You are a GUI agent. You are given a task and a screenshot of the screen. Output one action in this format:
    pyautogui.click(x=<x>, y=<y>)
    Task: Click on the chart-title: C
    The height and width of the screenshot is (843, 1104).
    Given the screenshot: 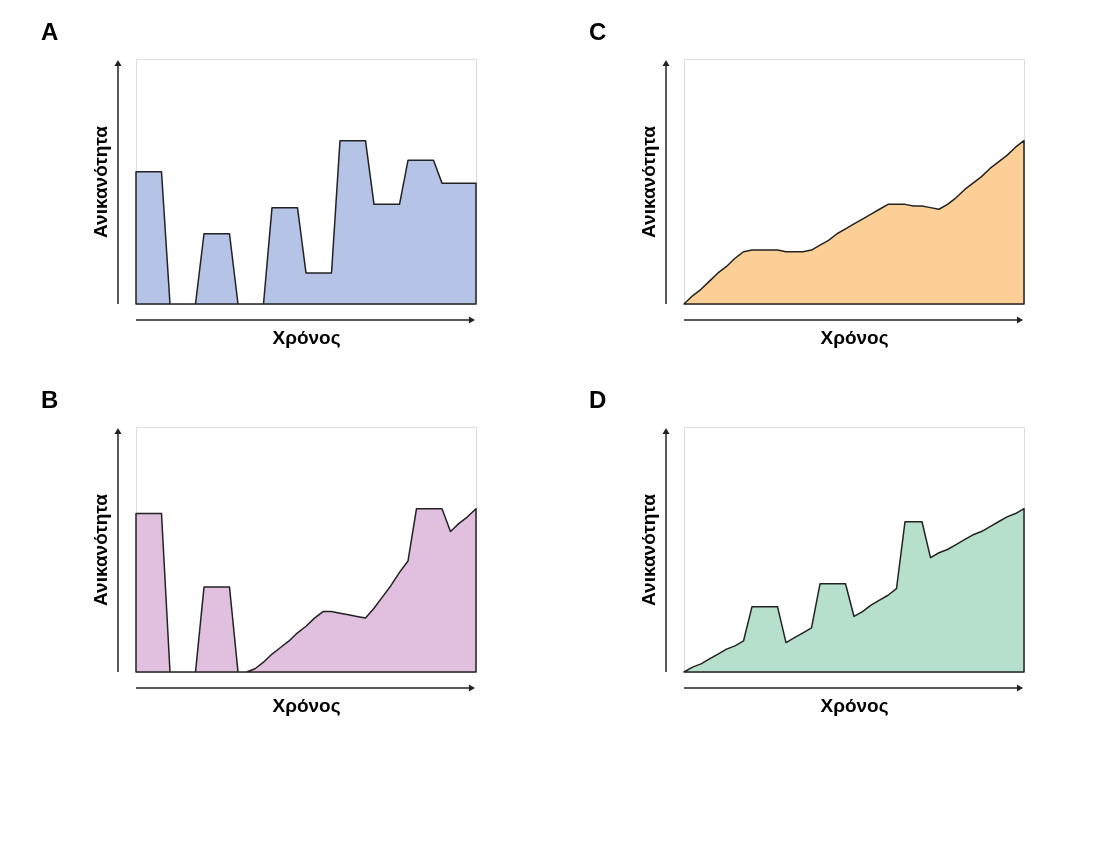 What is the action you would take?
    pyautogui.click(x=598, y=31)
    